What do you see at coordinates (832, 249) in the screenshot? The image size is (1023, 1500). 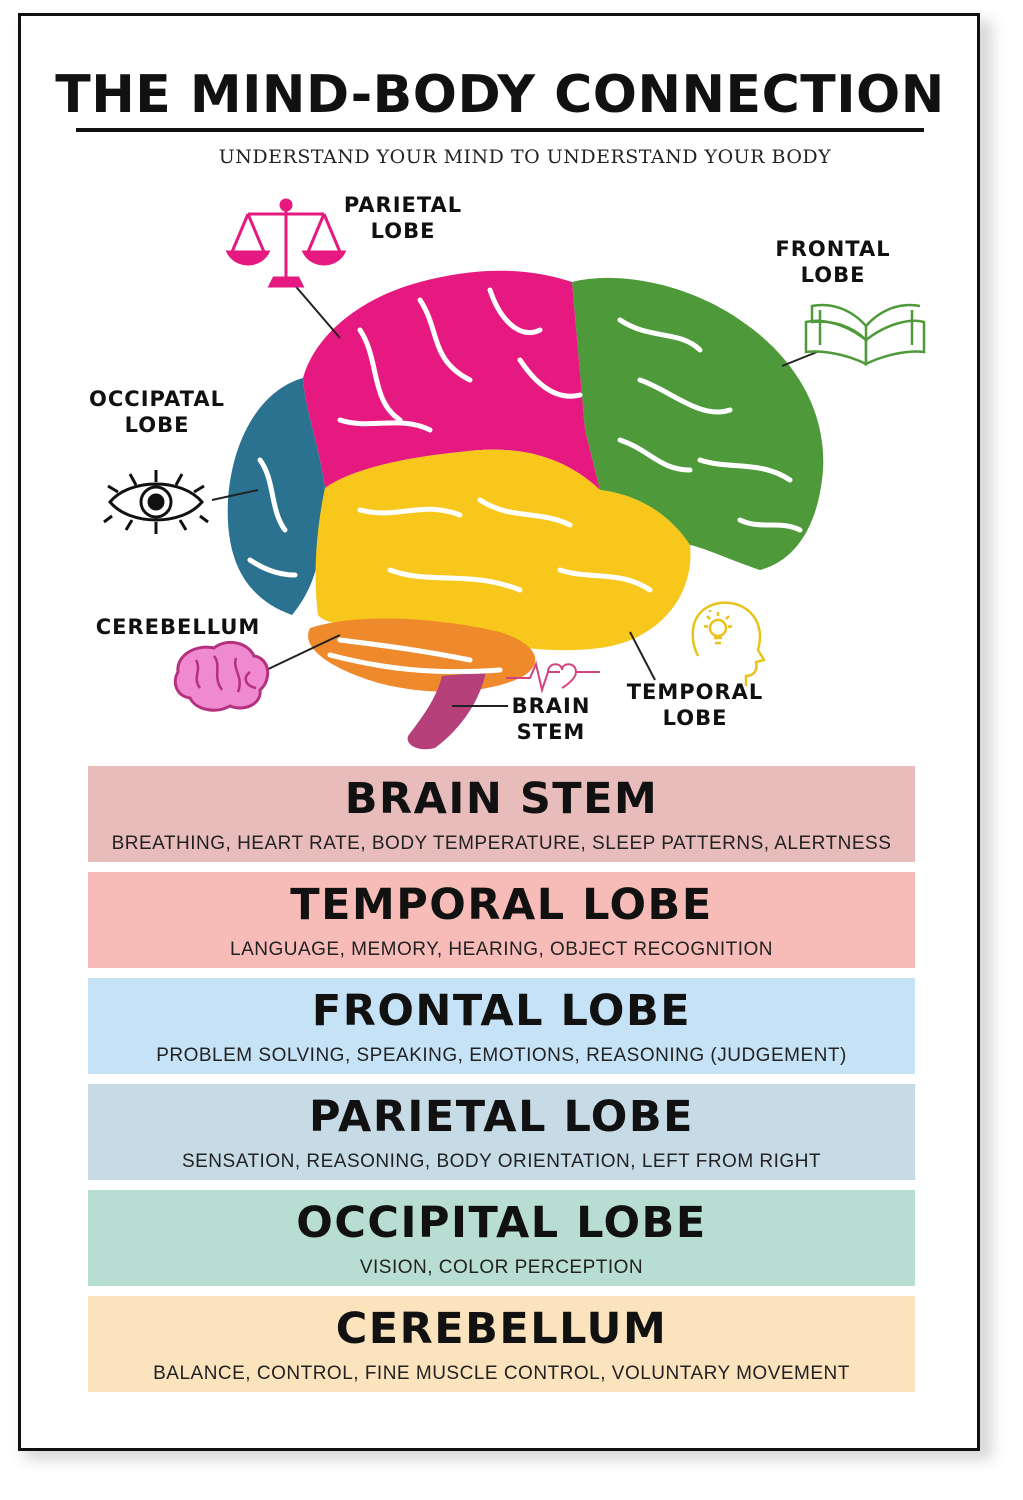 I see `label-frontal-line1: FRONTAL` at bounding box center [832, 249].